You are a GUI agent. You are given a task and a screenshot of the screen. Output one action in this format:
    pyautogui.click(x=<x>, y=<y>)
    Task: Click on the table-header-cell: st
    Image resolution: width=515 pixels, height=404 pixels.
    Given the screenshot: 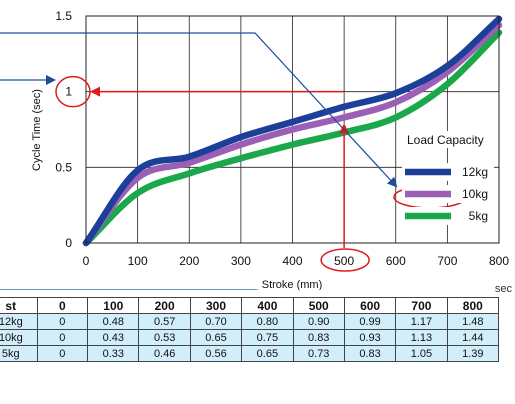 What is the action you would take?
    pyautogui.click(x=19, y=305)
    